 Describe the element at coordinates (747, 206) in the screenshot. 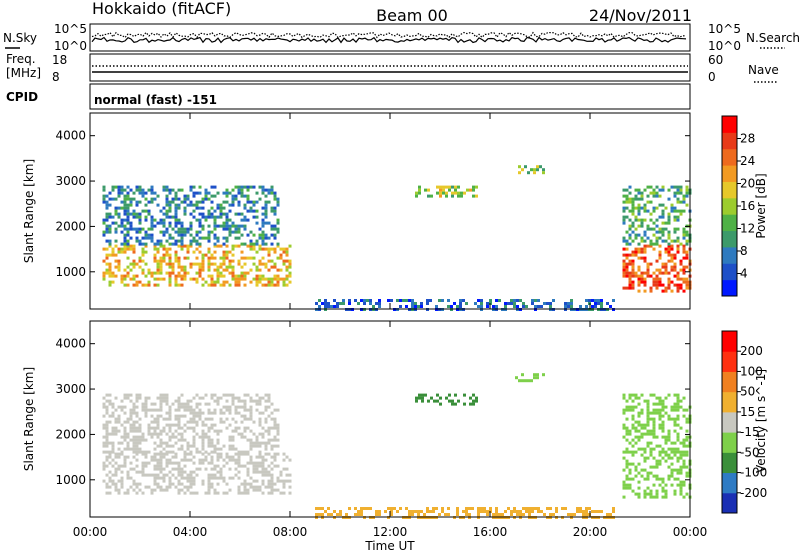

I see `colorbar-tick-label: 16` at that location.